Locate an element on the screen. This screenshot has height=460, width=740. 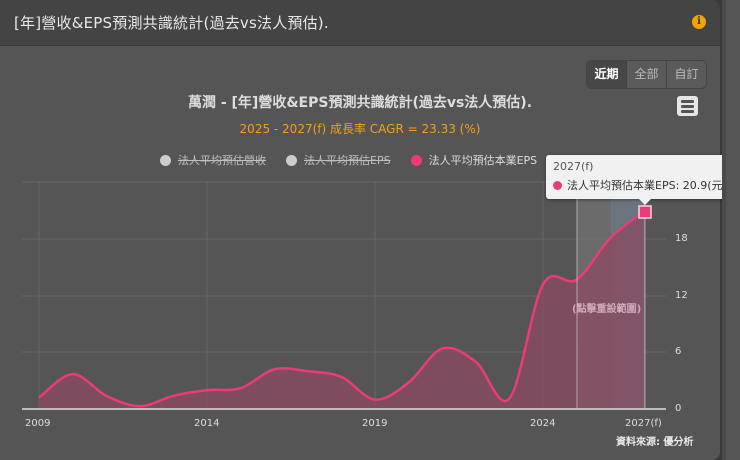
data-source: 資料來源: 優分析 is located at coordinates (655, 442).